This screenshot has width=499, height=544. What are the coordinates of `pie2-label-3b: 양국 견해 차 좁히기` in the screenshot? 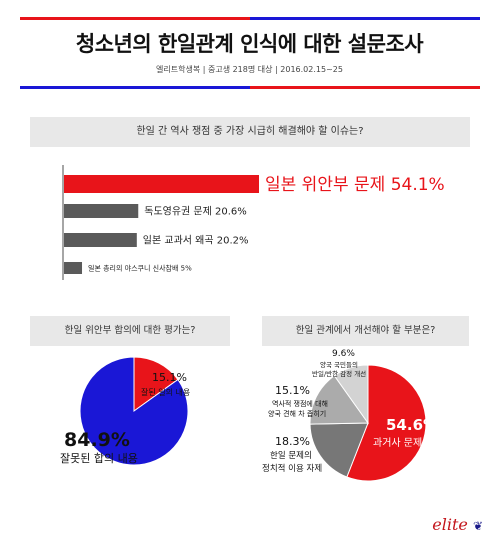 It's located at (297, 413).